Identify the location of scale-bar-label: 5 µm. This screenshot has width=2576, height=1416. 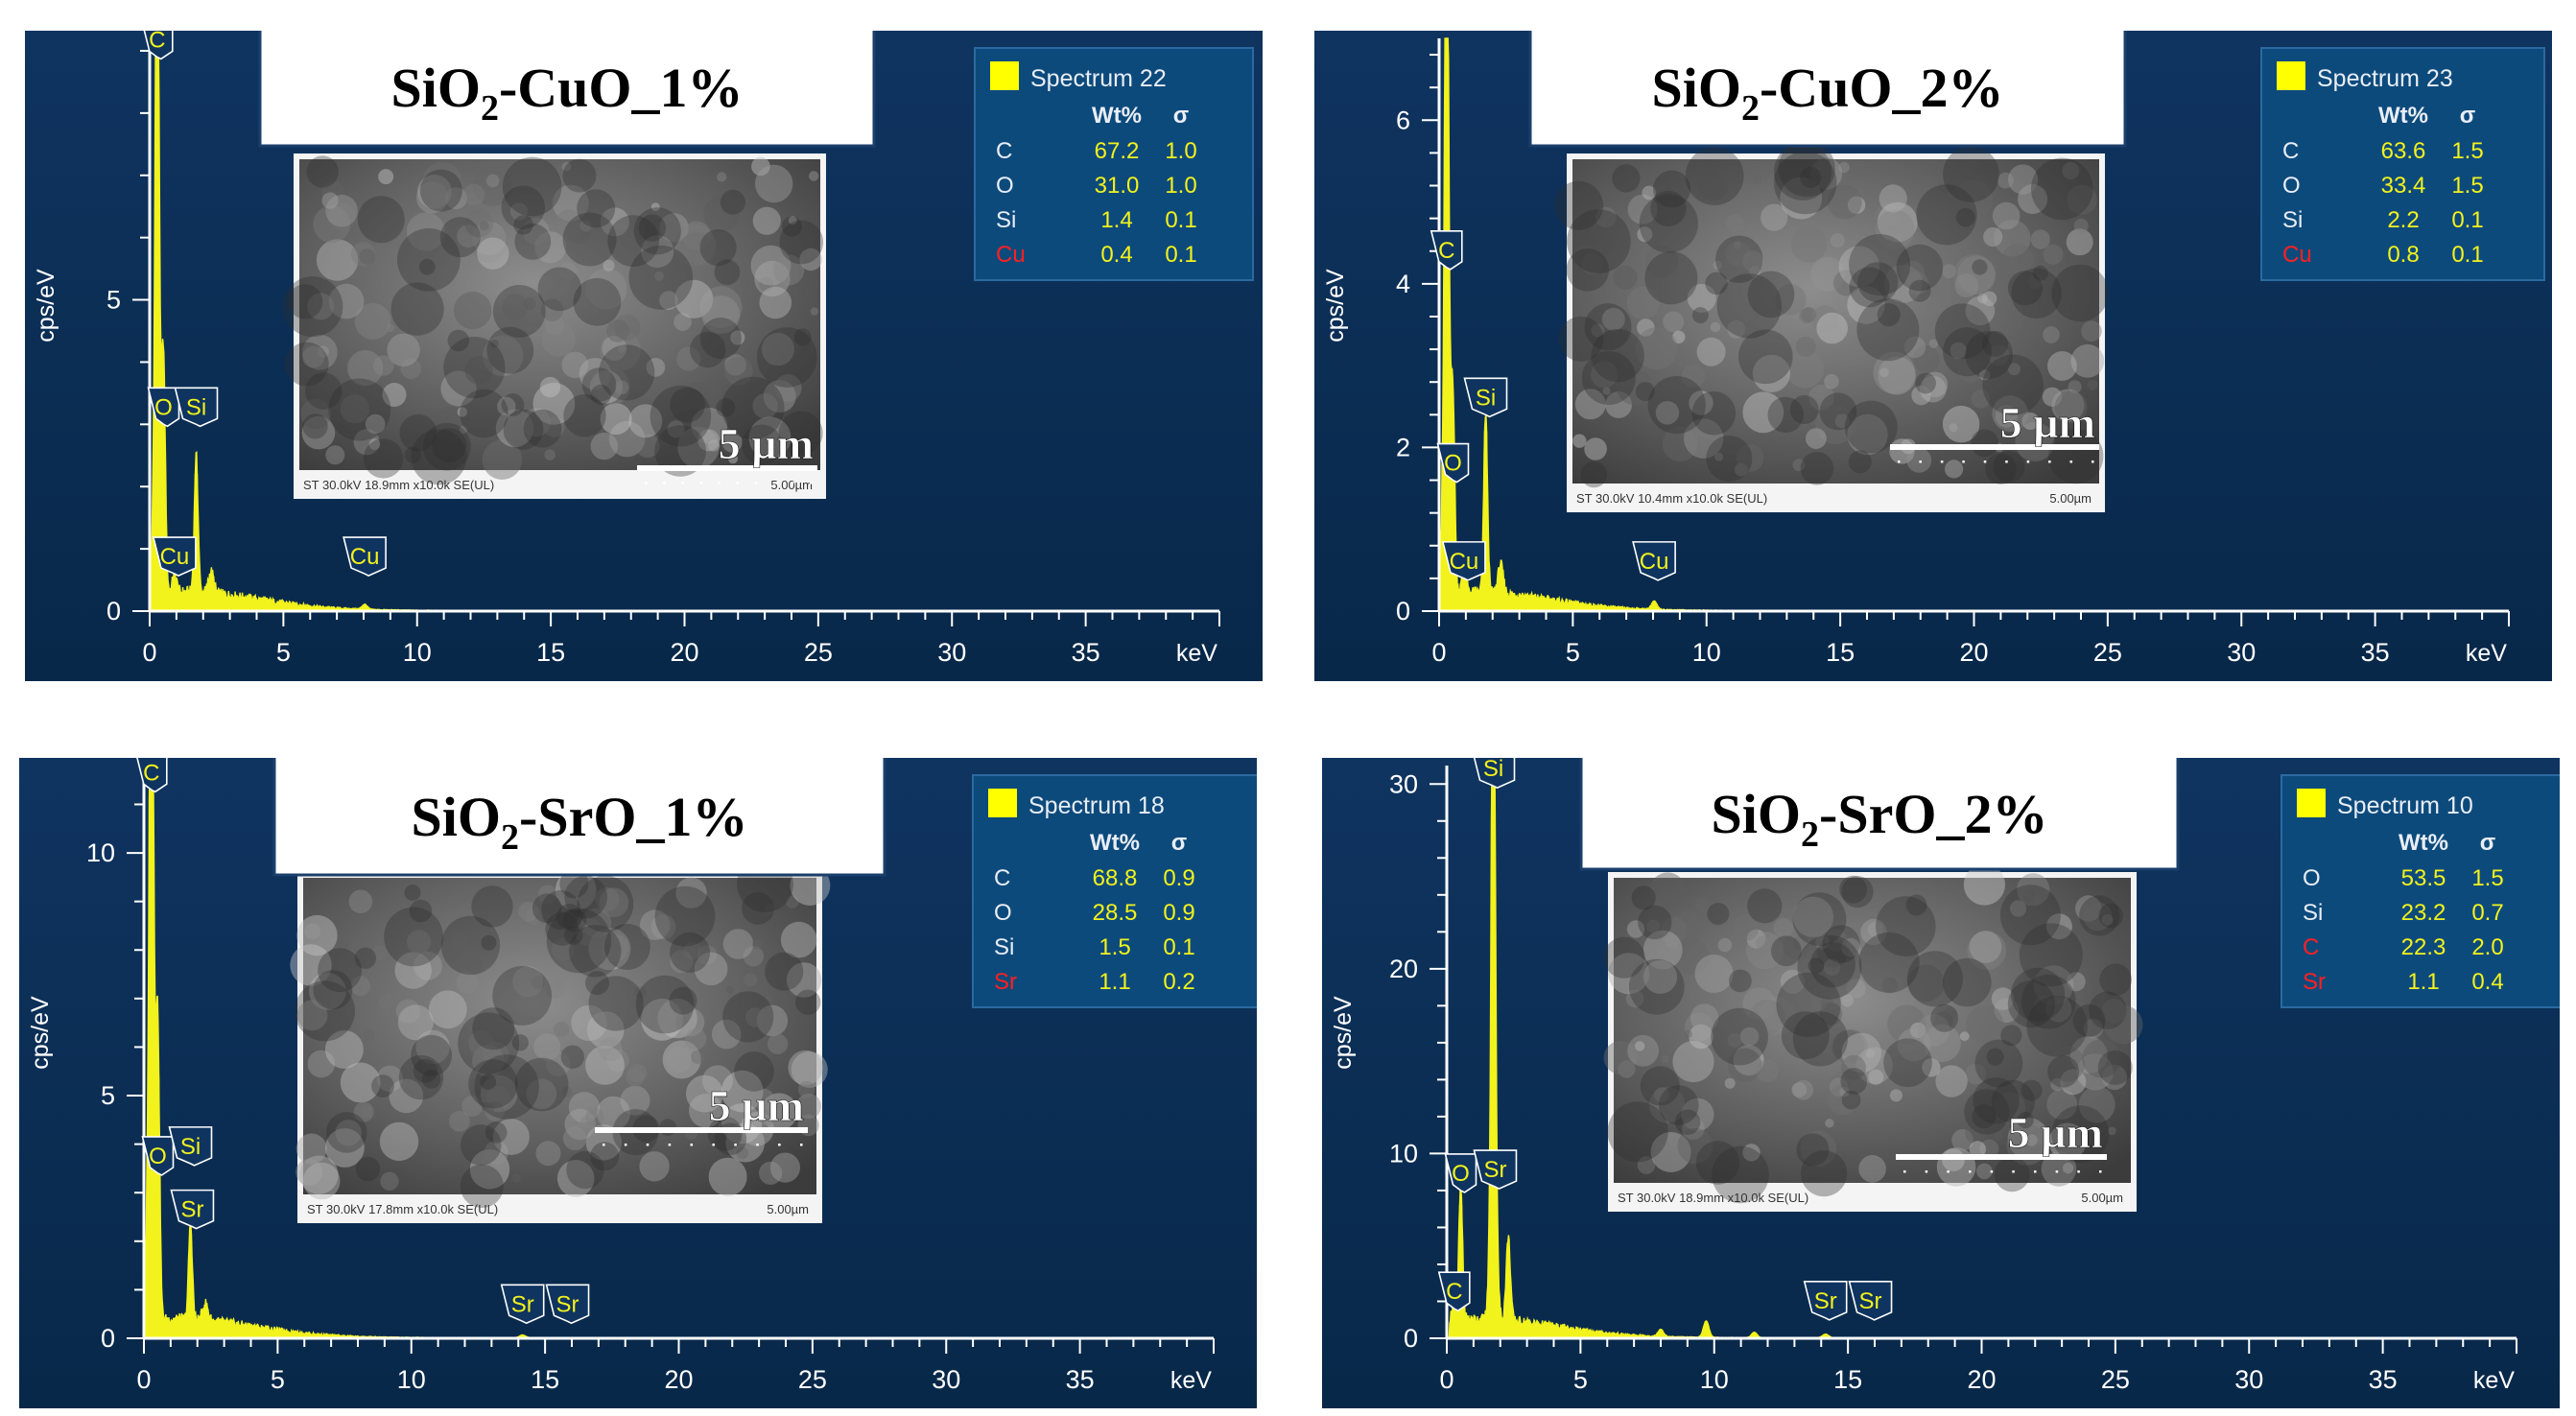
(2055, 1133).